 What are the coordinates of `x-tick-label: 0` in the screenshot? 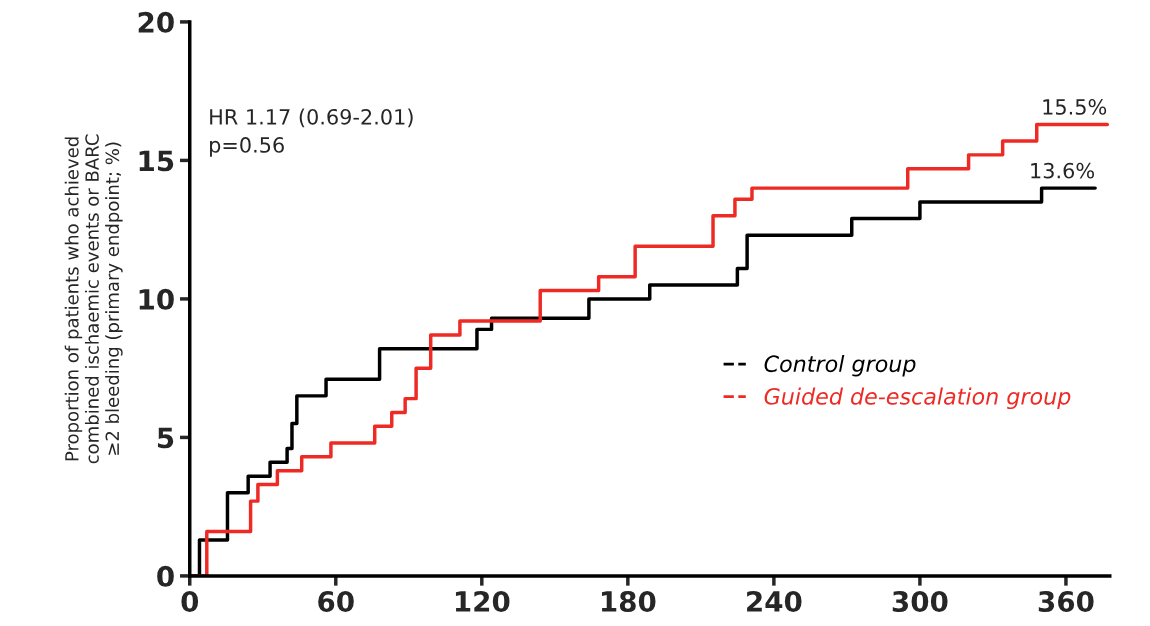 It's located at (190, 601).